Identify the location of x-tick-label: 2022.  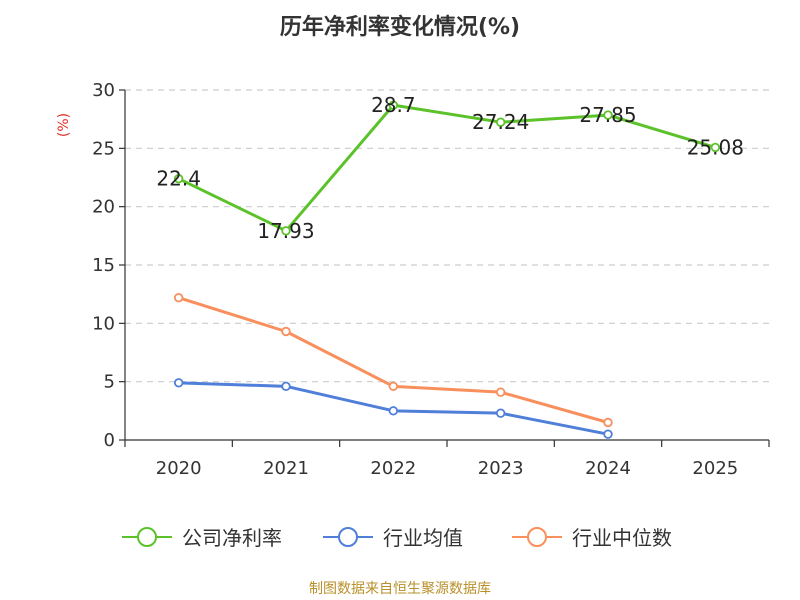
(393, 468).